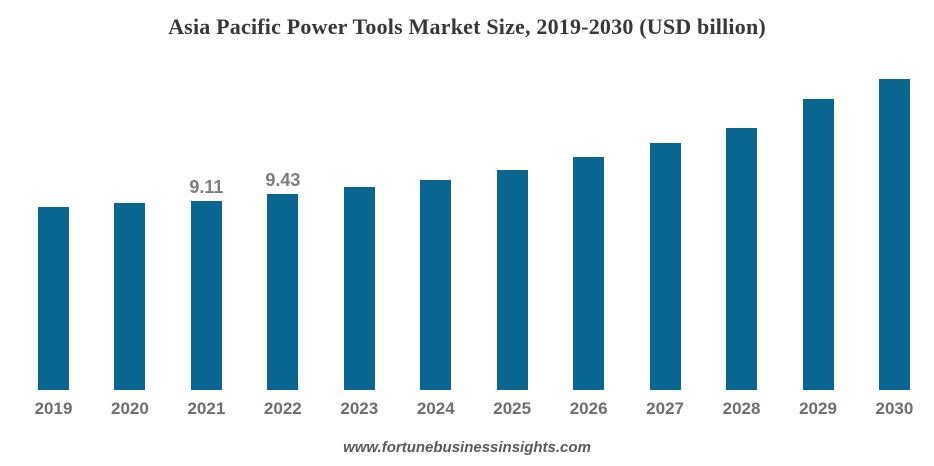  I want to click on bar-2021, so click(206, 295).